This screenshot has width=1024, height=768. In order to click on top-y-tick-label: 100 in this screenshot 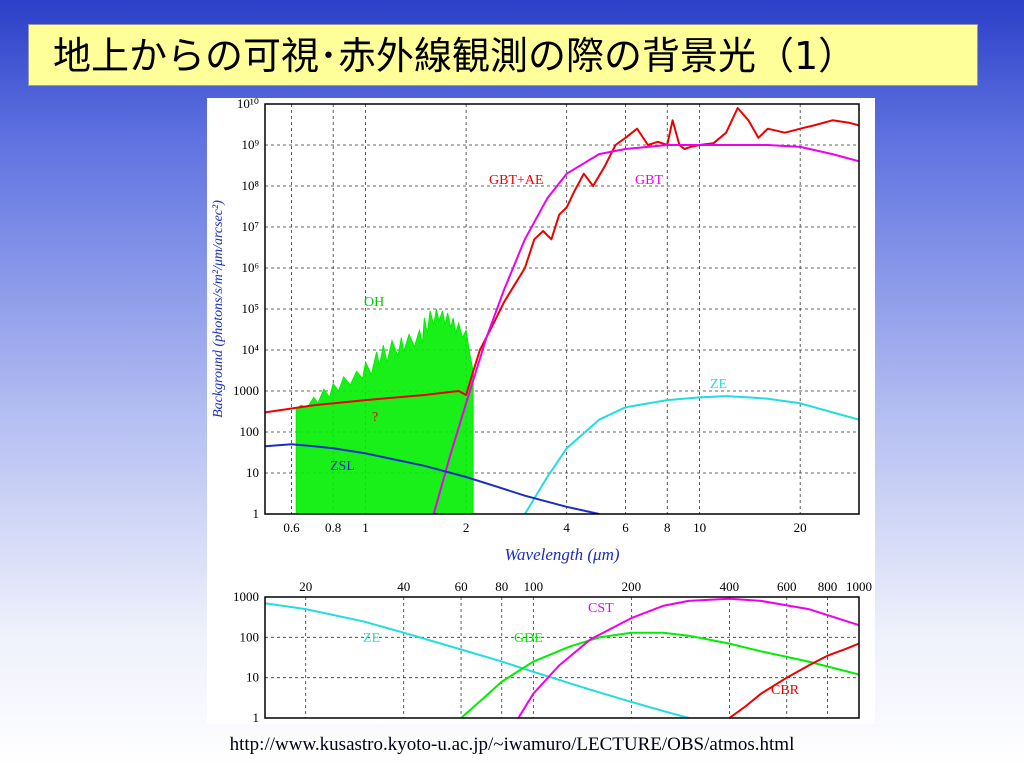, I will do `click(250, 431)`.